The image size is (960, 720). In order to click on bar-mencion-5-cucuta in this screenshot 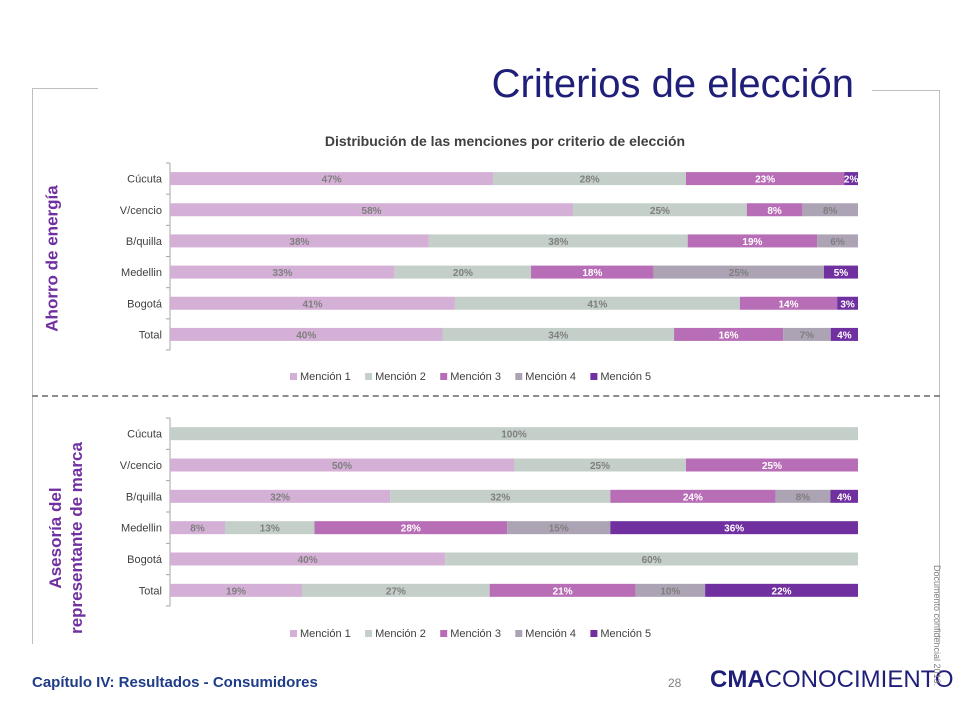, I will do `click(851, 179)`.